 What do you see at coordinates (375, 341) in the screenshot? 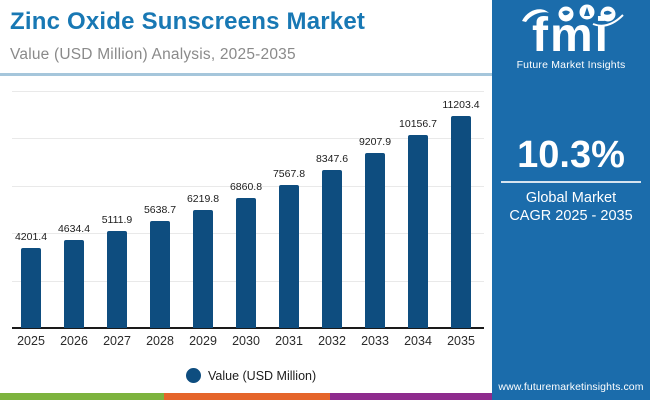
I see `x-tick-label: 2033` at bounding box center [375, 341].